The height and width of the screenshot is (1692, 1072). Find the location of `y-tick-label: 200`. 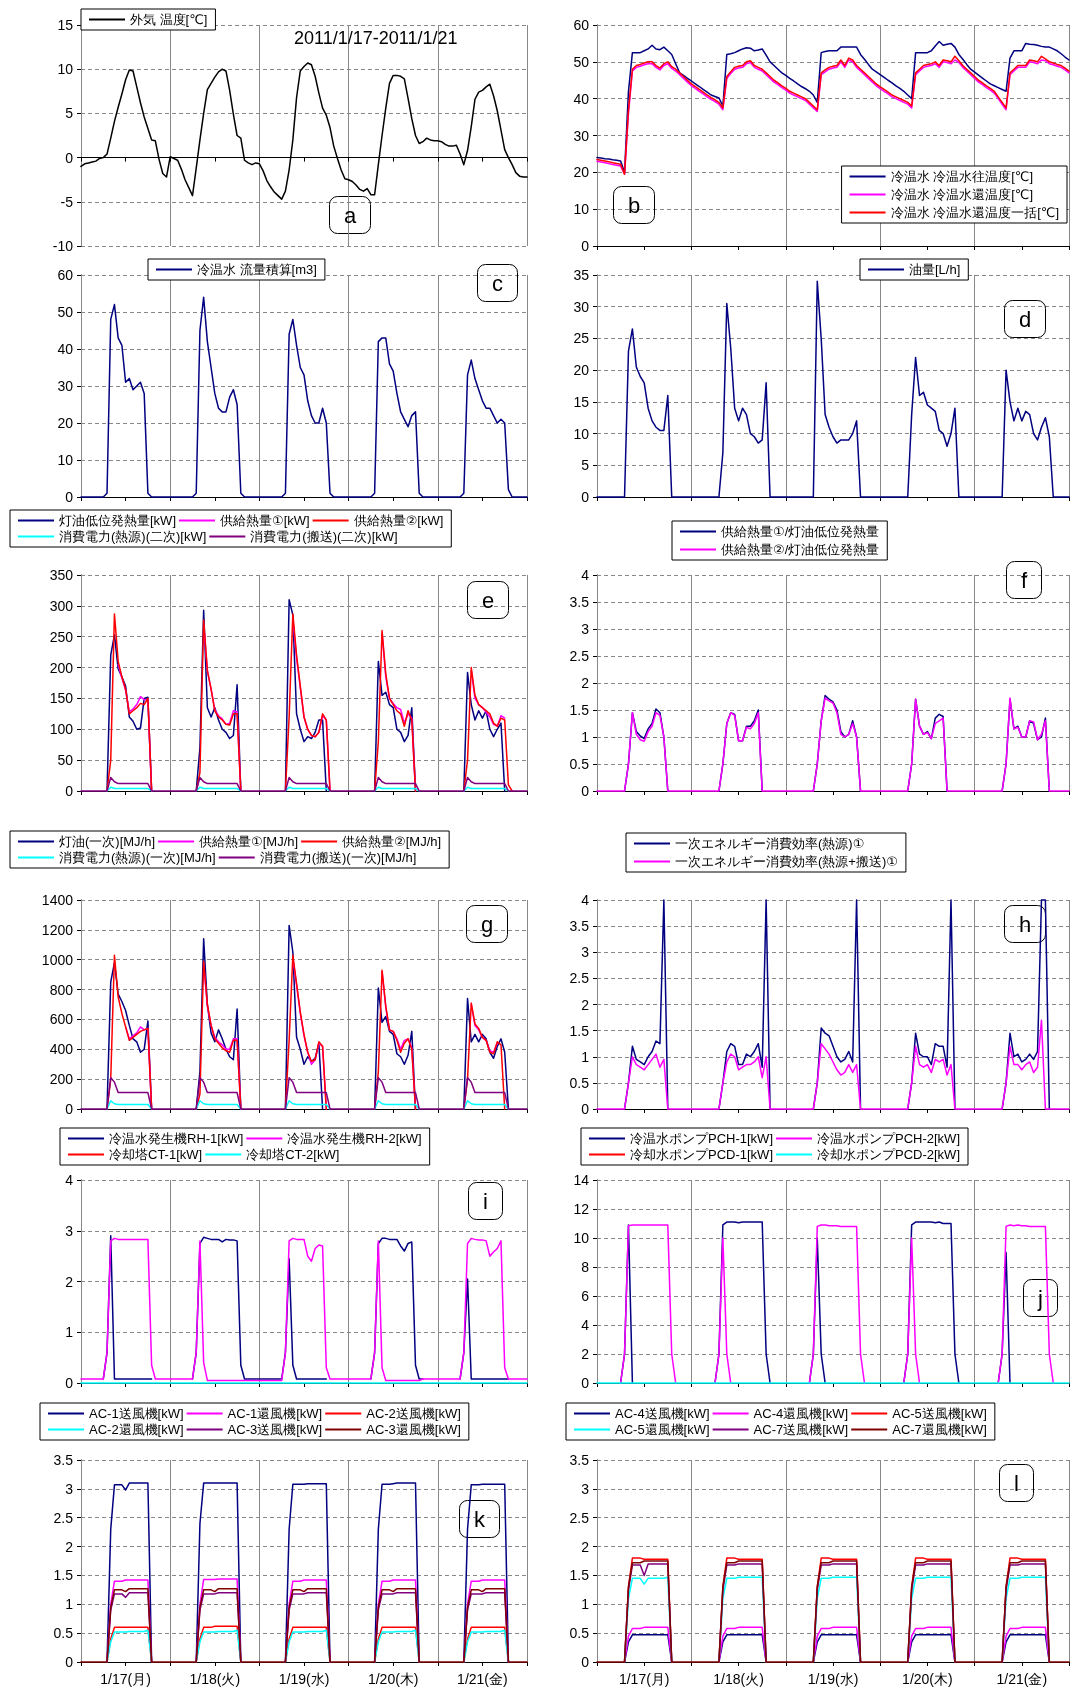

y-tick-label: 200 is located at coordinates (61, 1079).